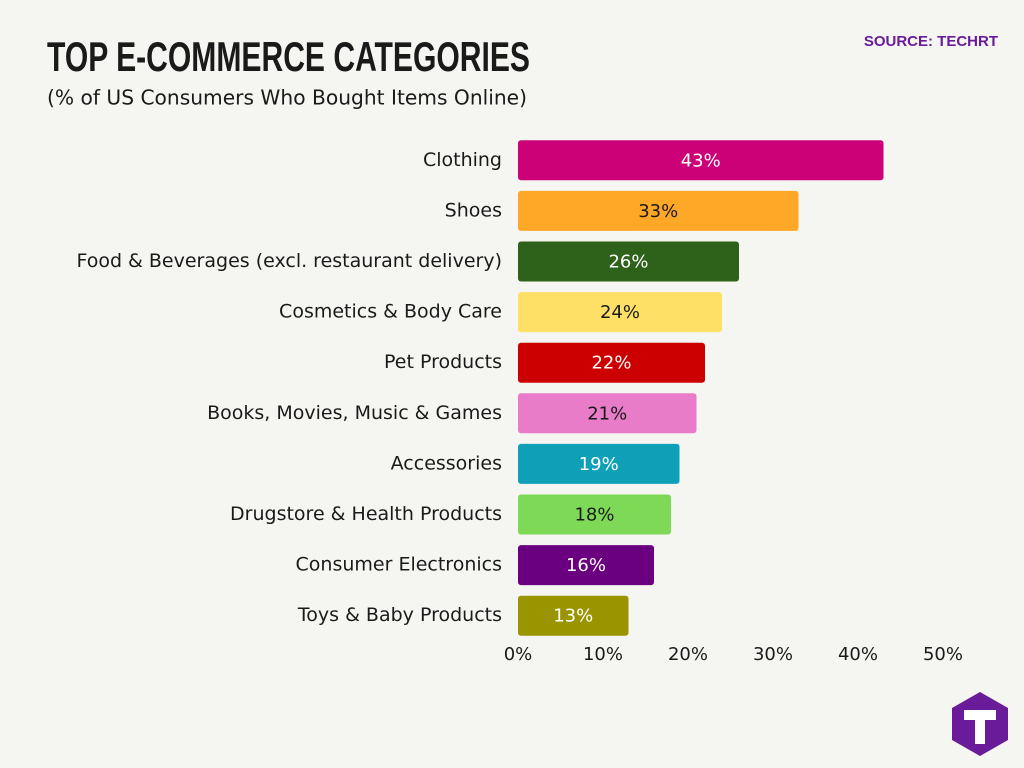 The image size is (1024, 768). I want to click on x-tick-label: 20%, so click(688, 654).